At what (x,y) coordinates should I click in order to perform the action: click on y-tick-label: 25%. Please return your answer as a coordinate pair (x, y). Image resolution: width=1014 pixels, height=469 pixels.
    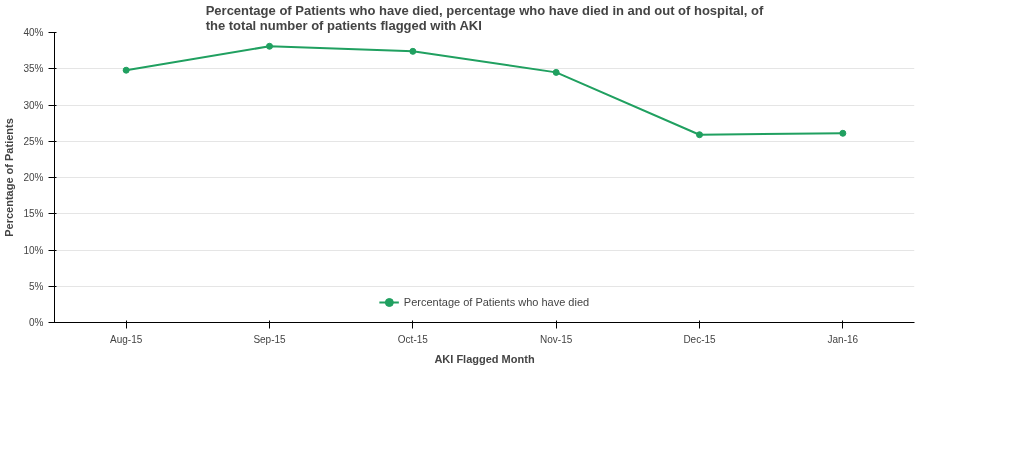
    Looking at the image, I should click on (33, 141).